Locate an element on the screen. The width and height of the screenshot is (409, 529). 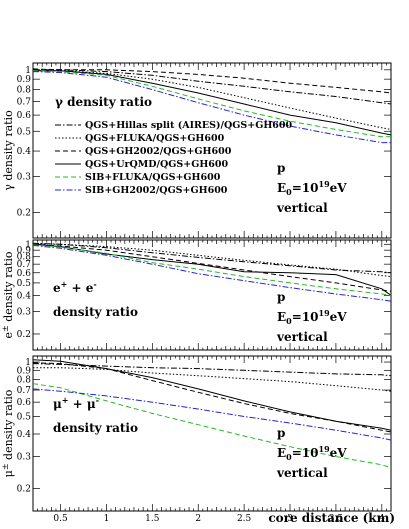
y-axis-label-main: γ density ratio is located at coordinates (8, 150).